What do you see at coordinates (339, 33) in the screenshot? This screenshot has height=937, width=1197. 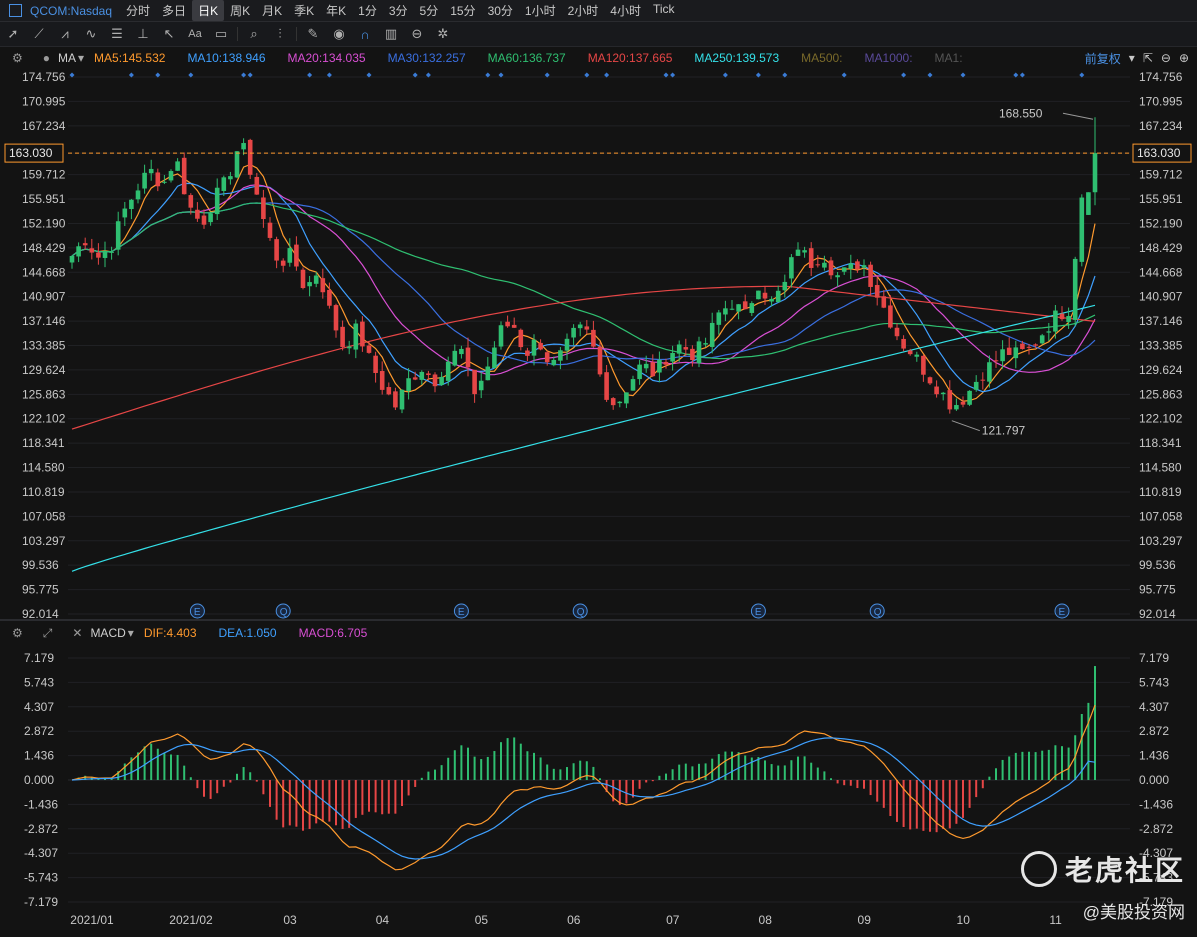 I see `eye-icon: ◉` at bounding box center [339, 33].